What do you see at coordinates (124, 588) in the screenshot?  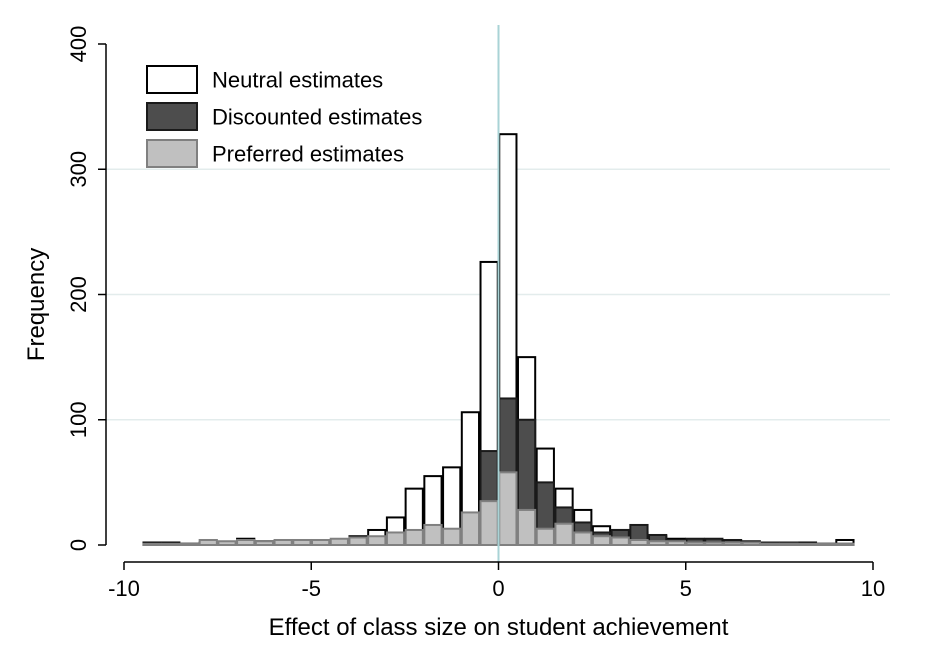 I see `x-tick-label-0: -10` at bounding box center [124, 588].